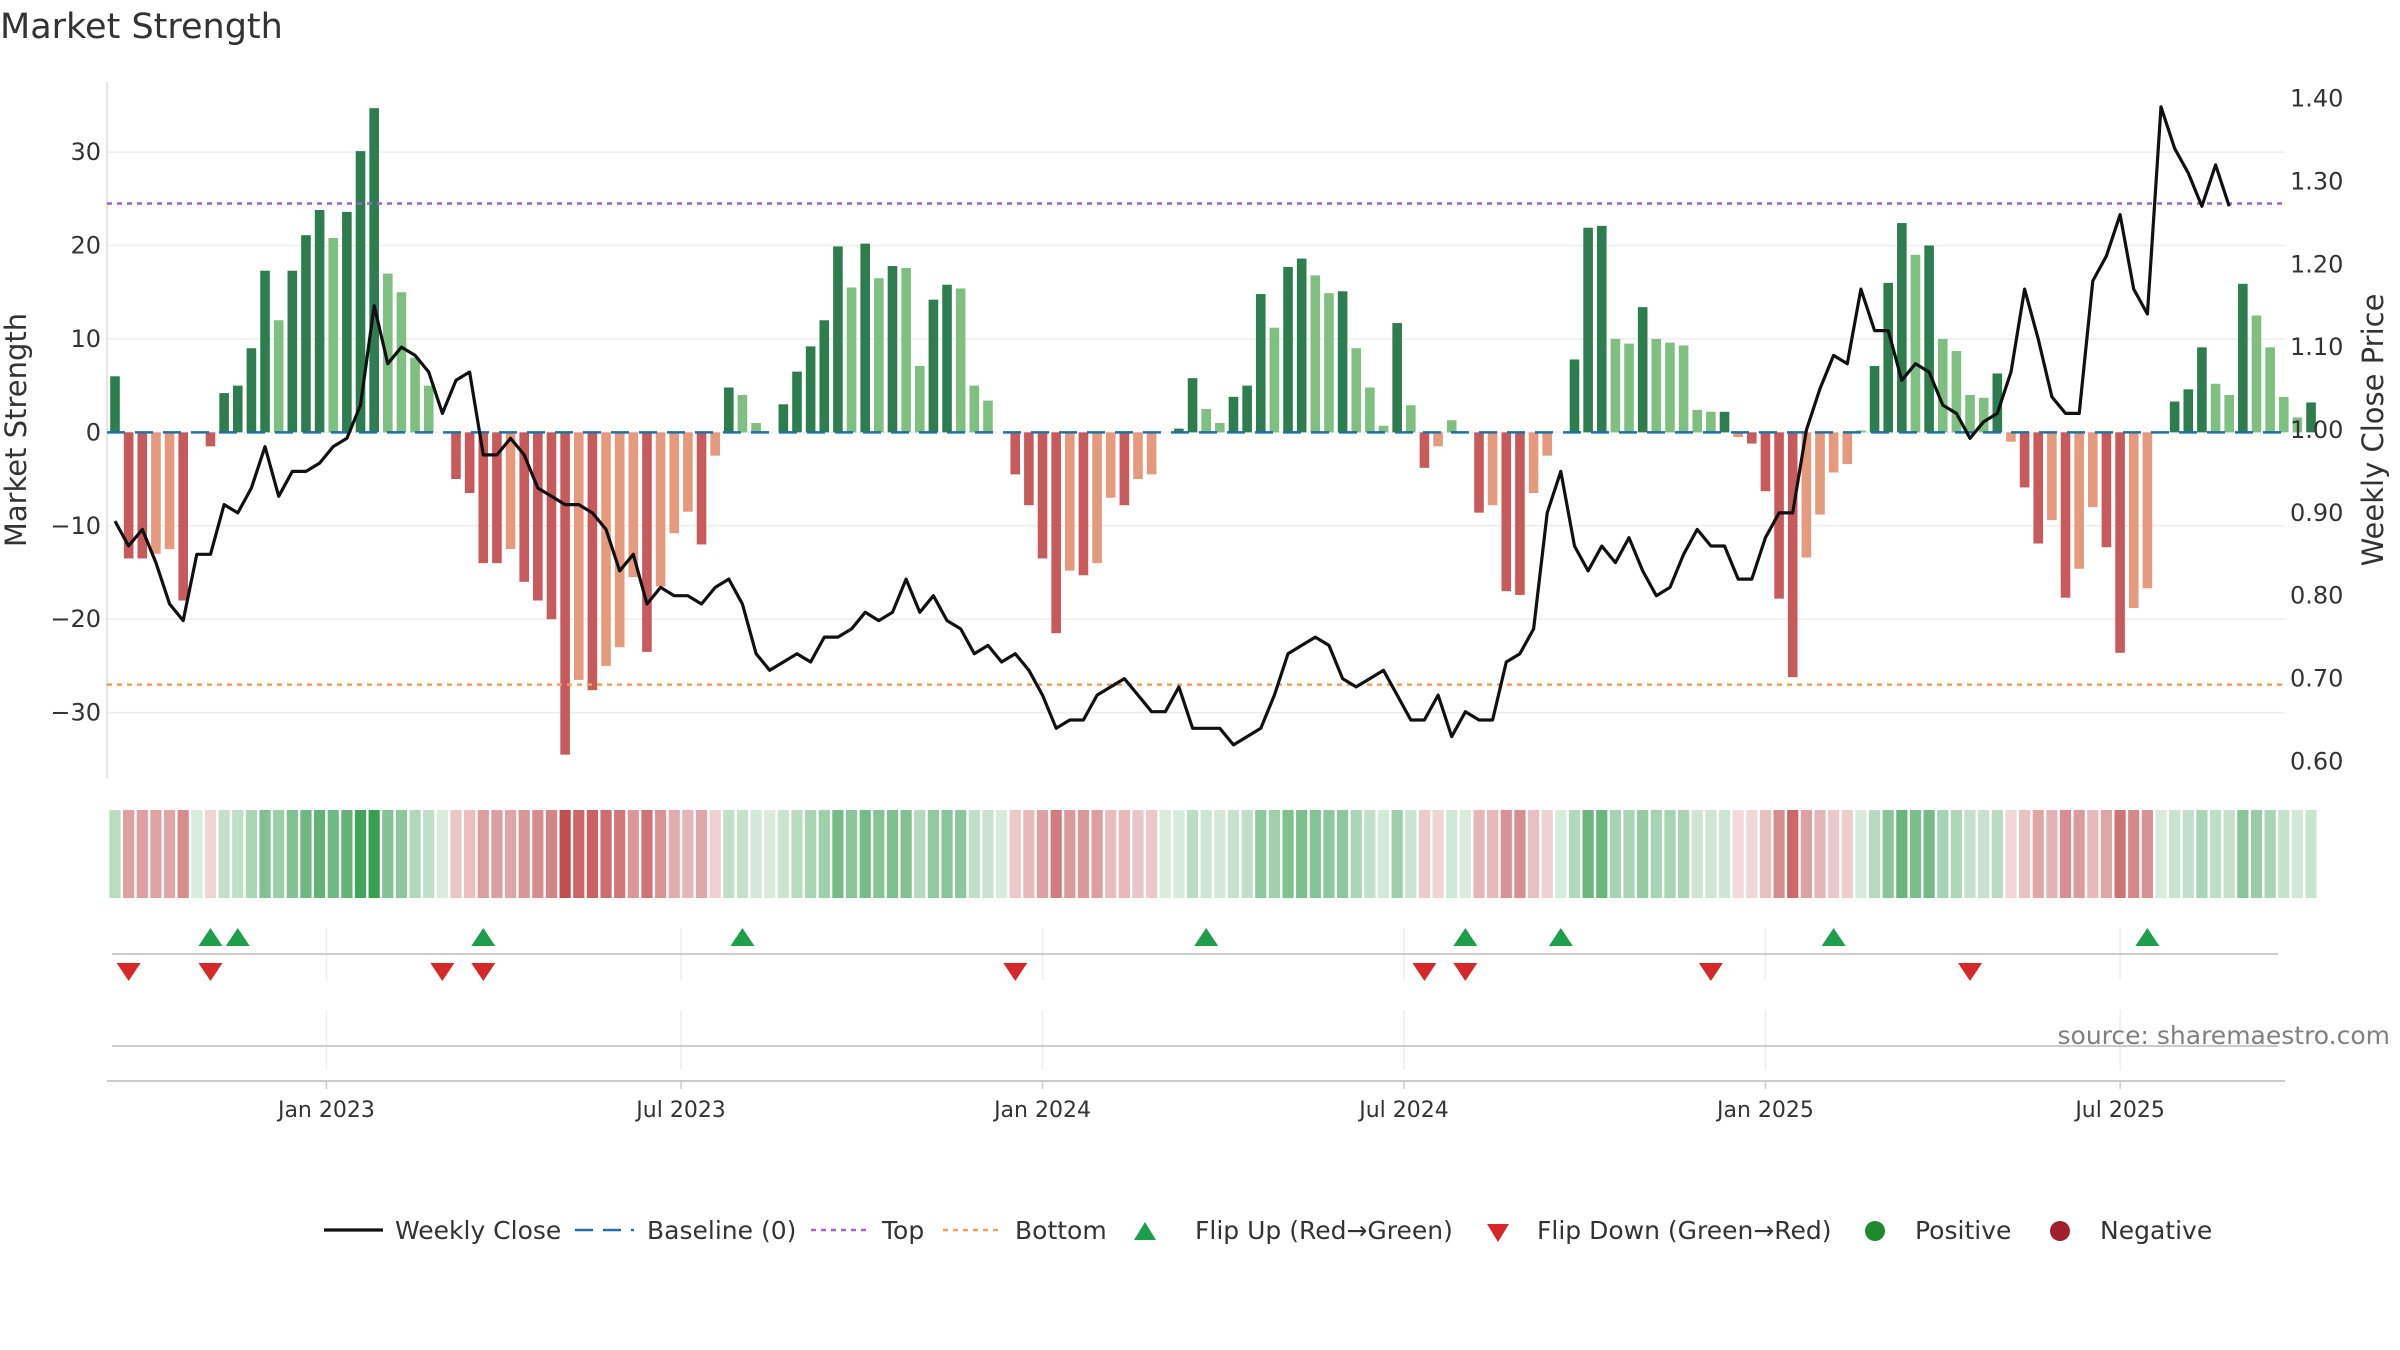 This screenshot has width=2400, height=1350. Describe the element at coordinates (2119, 1110) in the screenshot. I see `x-tick-label: Jul 2025` at that location.